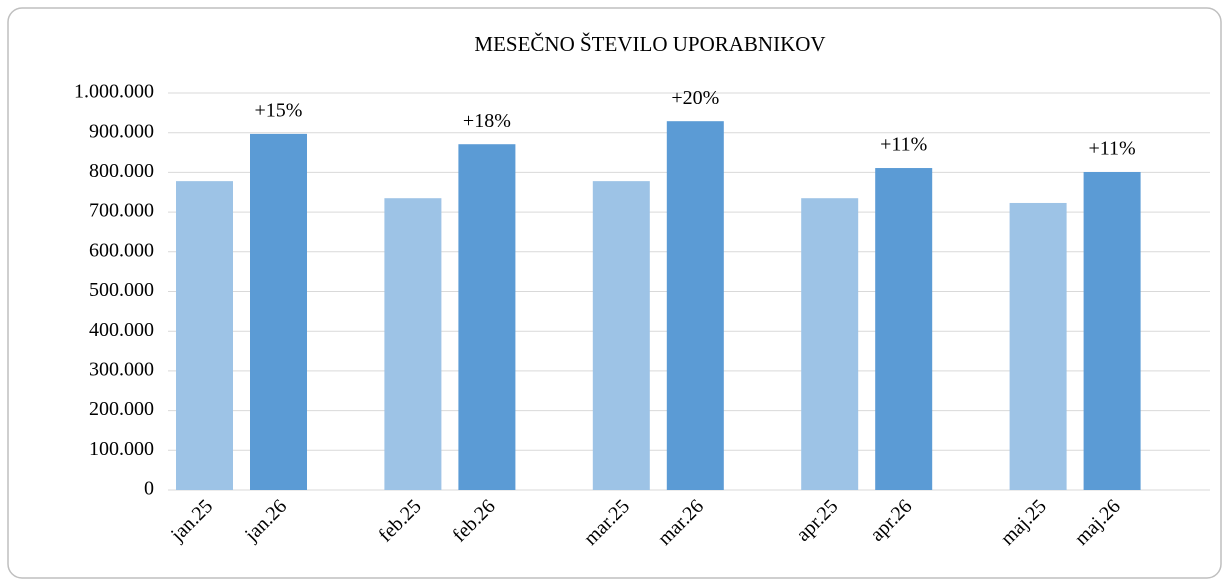 The image size is (1229, 584). What do you see at coordinates (149, 489) in the screenshot?
I see `y-tick-label: 0` at bounding box center [149, 489].